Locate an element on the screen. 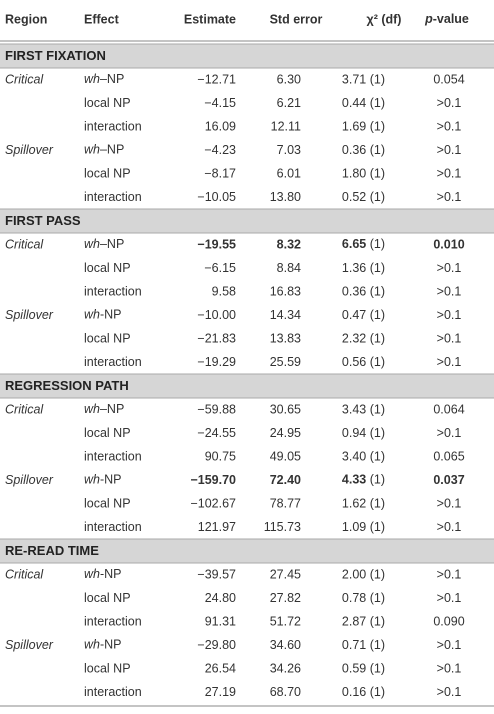  p-value: 0.090 is located at coordinates (448, 621).